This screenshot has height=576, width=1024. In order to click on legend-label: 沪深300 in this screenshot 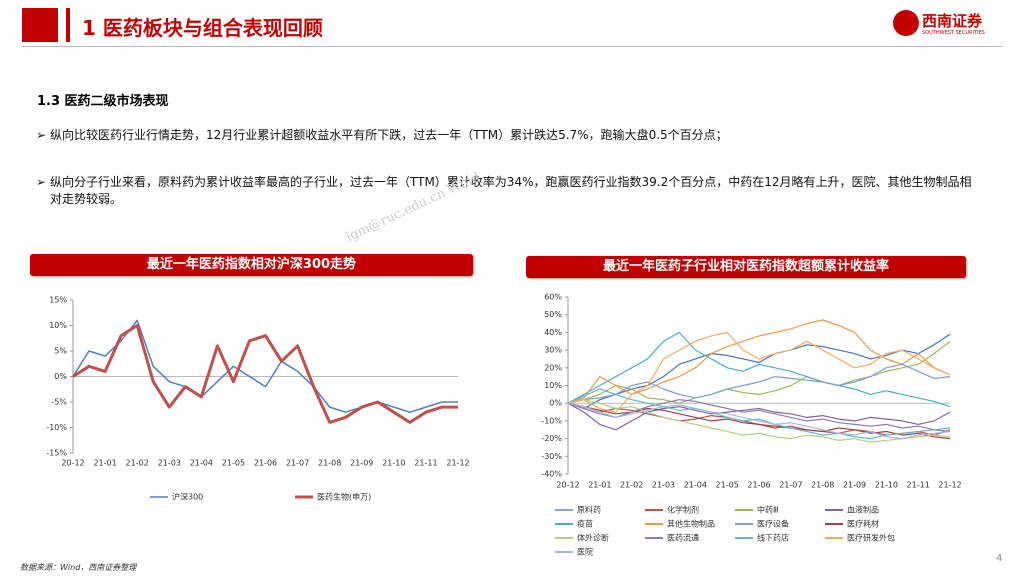, I will do `click(187, 497)`.